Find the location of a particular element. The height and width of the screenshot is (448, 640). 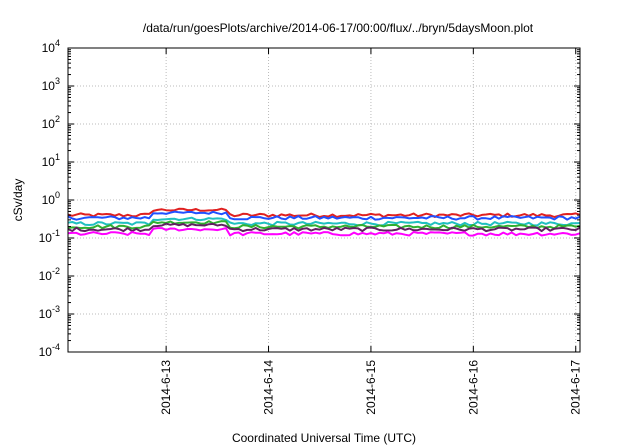

x-tick-label: 2014-6-13 is located at coordinates (166, 387).